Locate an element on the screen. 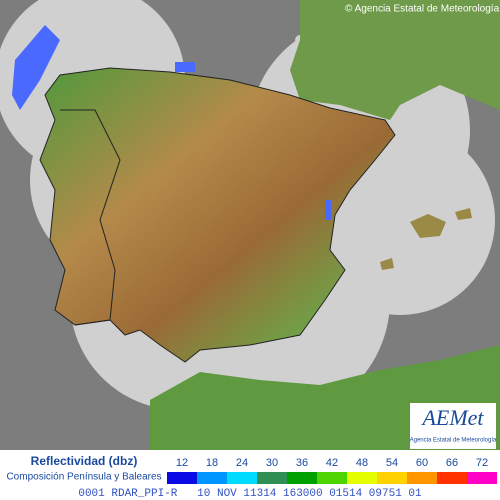 The width and height of the screenshot is (500, 500). scale-label: 60 is located at coordinates (422, 463).